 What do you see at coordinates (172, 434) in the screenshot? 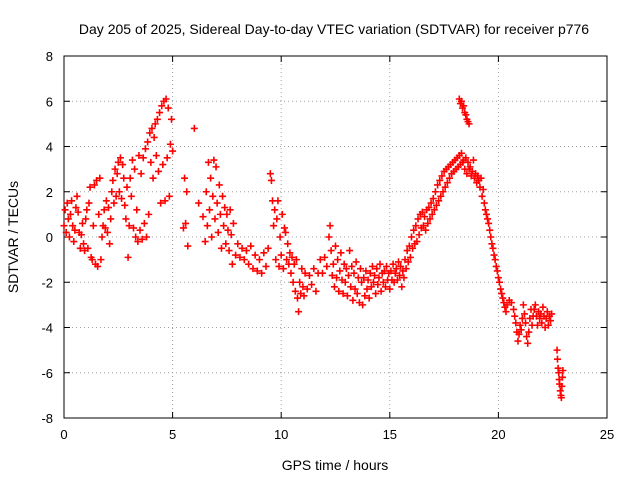
I see `x-tick-label: 5` at bounding box center [172, 434].